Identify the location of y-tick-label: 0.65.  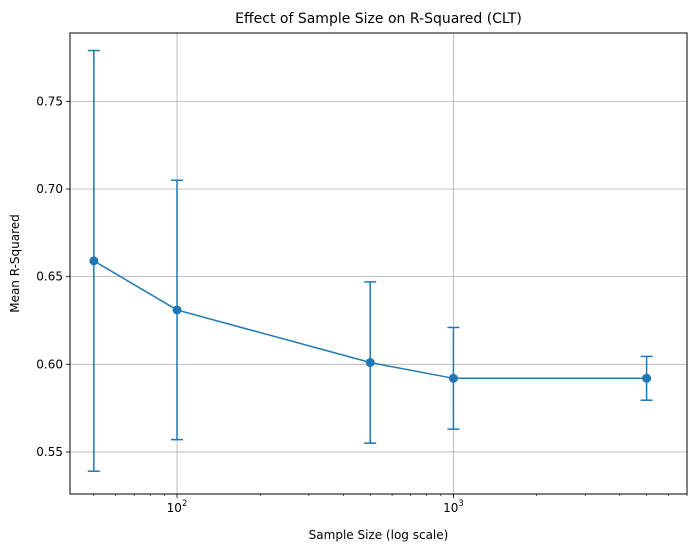
(49, 277).